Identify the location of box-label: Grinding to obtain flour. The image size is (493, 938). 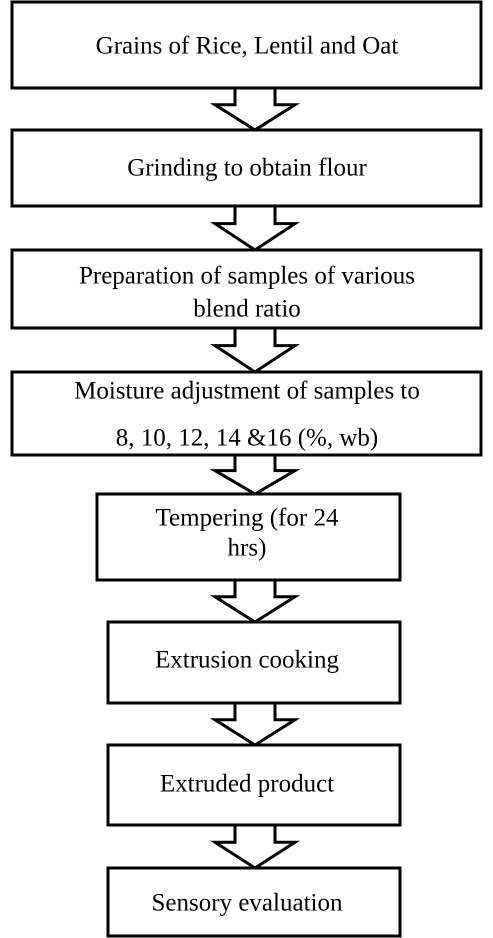
(247, 168).